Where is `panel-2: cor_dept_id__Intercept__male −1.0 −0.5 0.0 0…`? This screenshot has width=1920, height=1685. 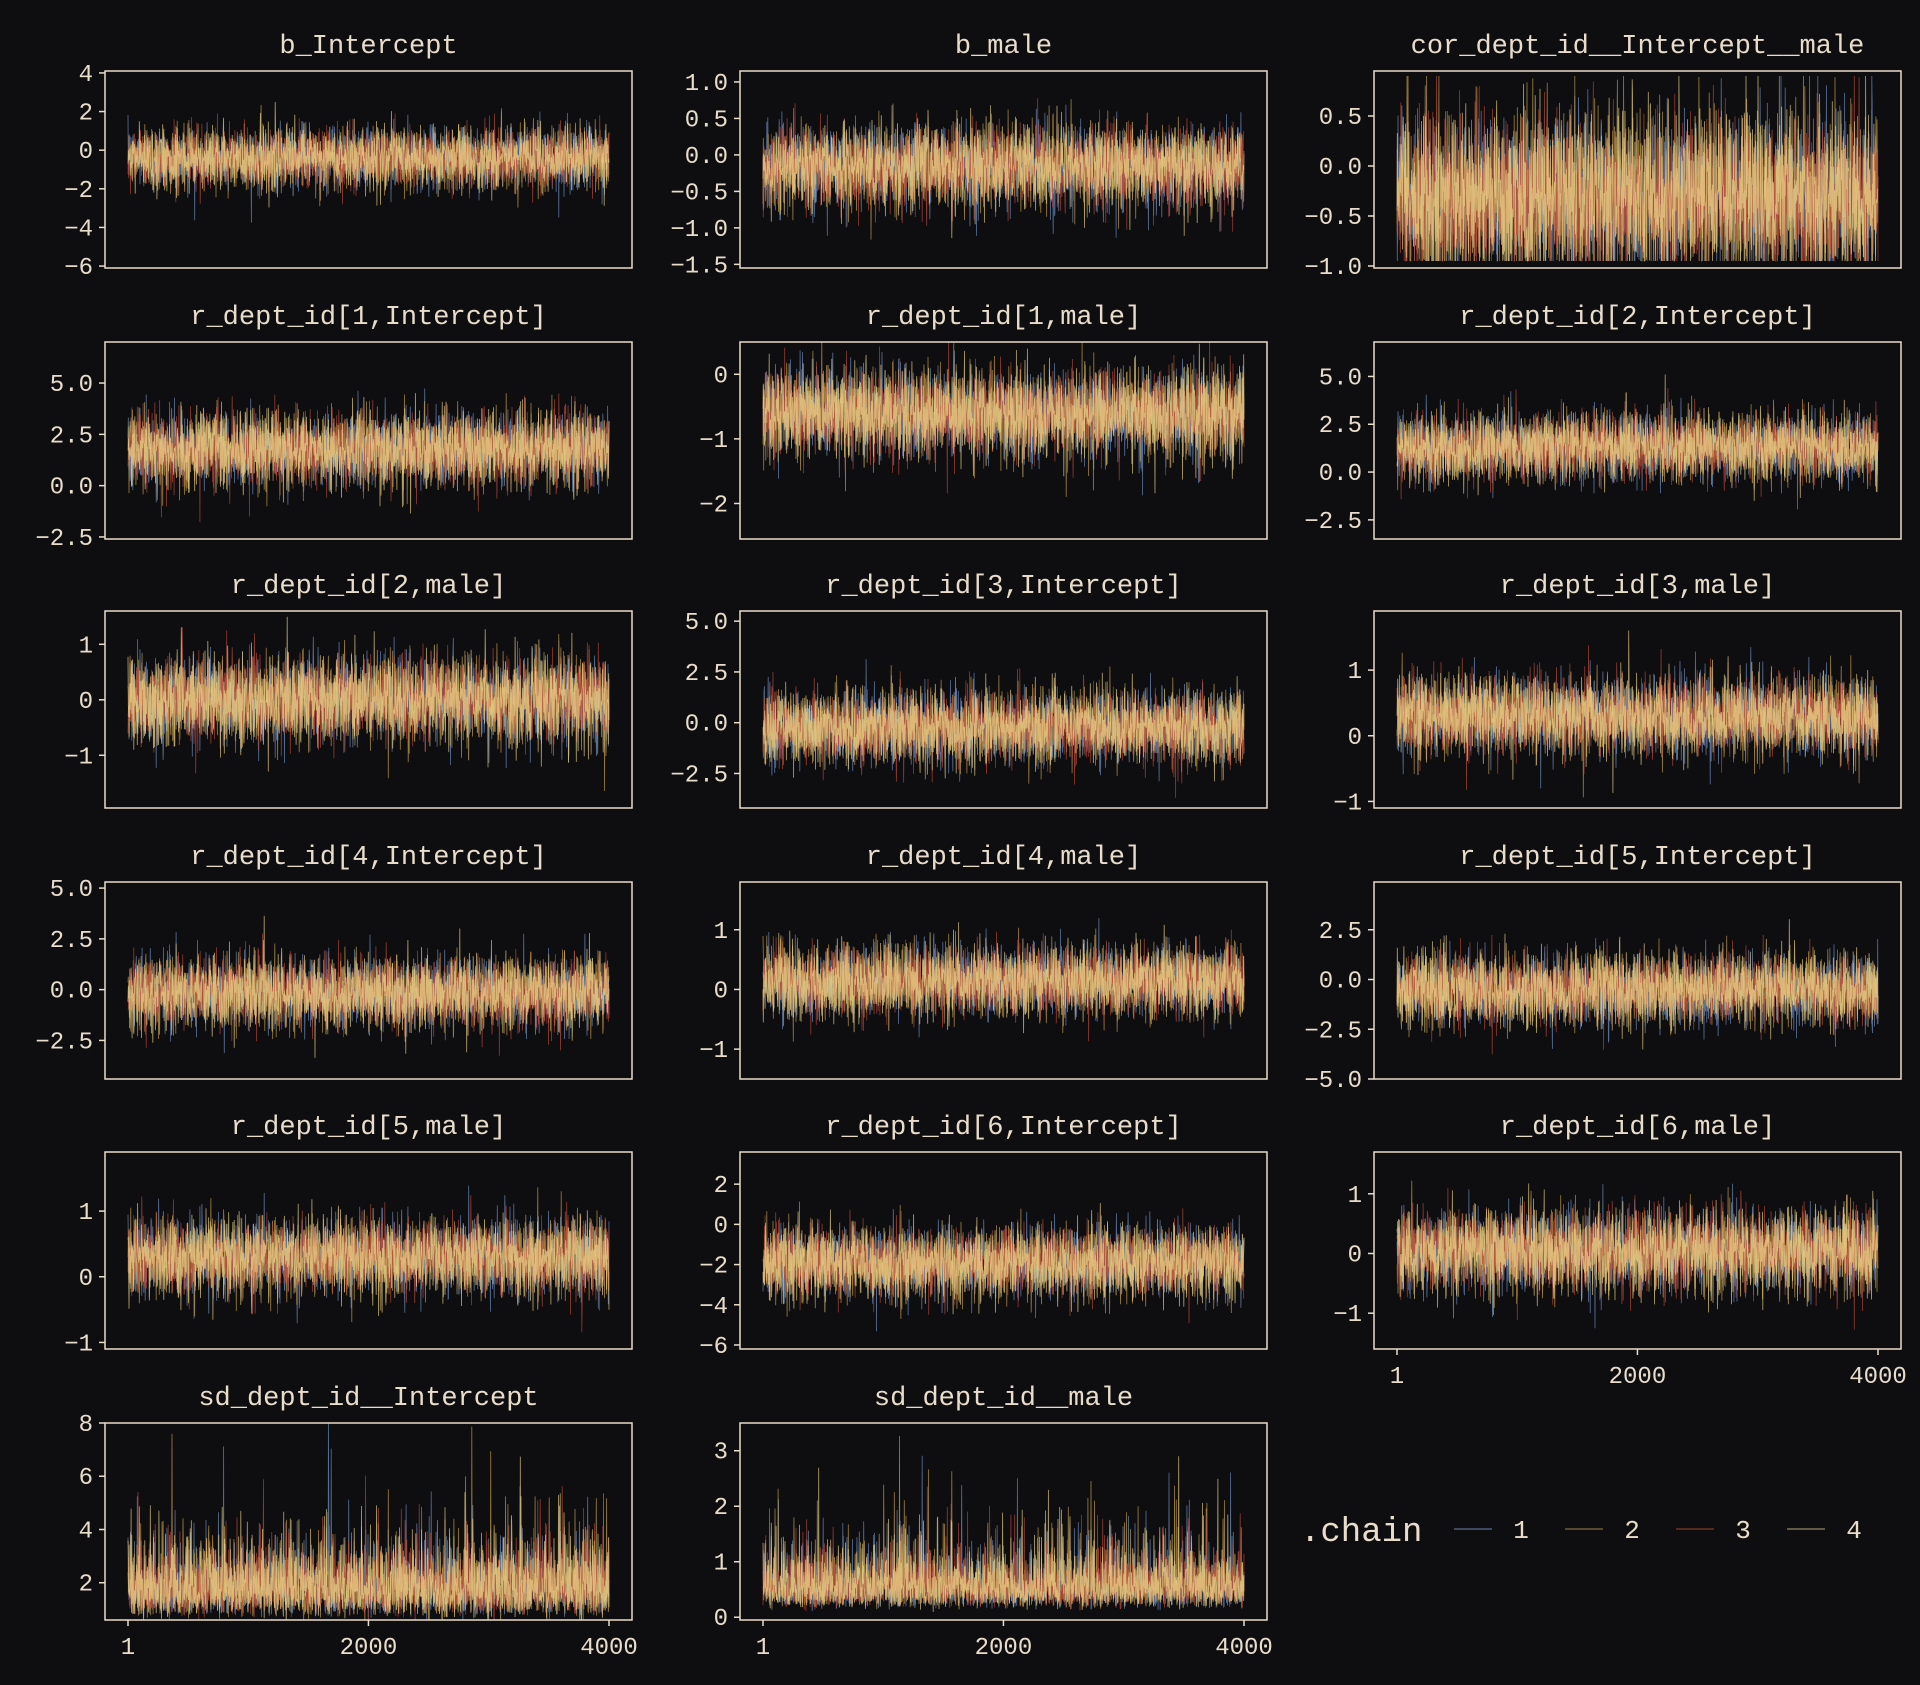
panel-2: cor_dept_id__Intercept__male −1.0 −0.5 0.0 0… is located at coordinates (1603, 157).